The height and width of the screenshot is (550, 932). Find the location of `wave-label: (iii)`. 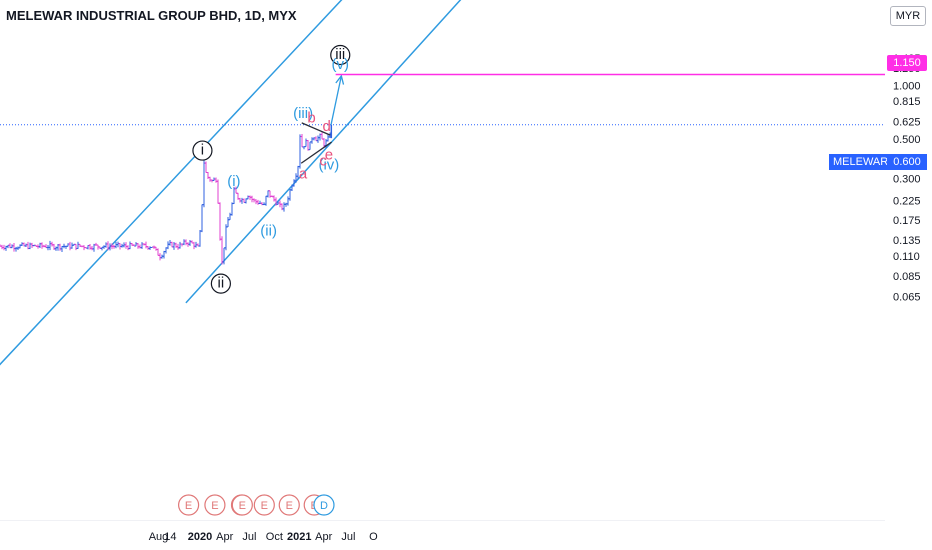

wave-label: (iii) is located at coordinates (303, 113).